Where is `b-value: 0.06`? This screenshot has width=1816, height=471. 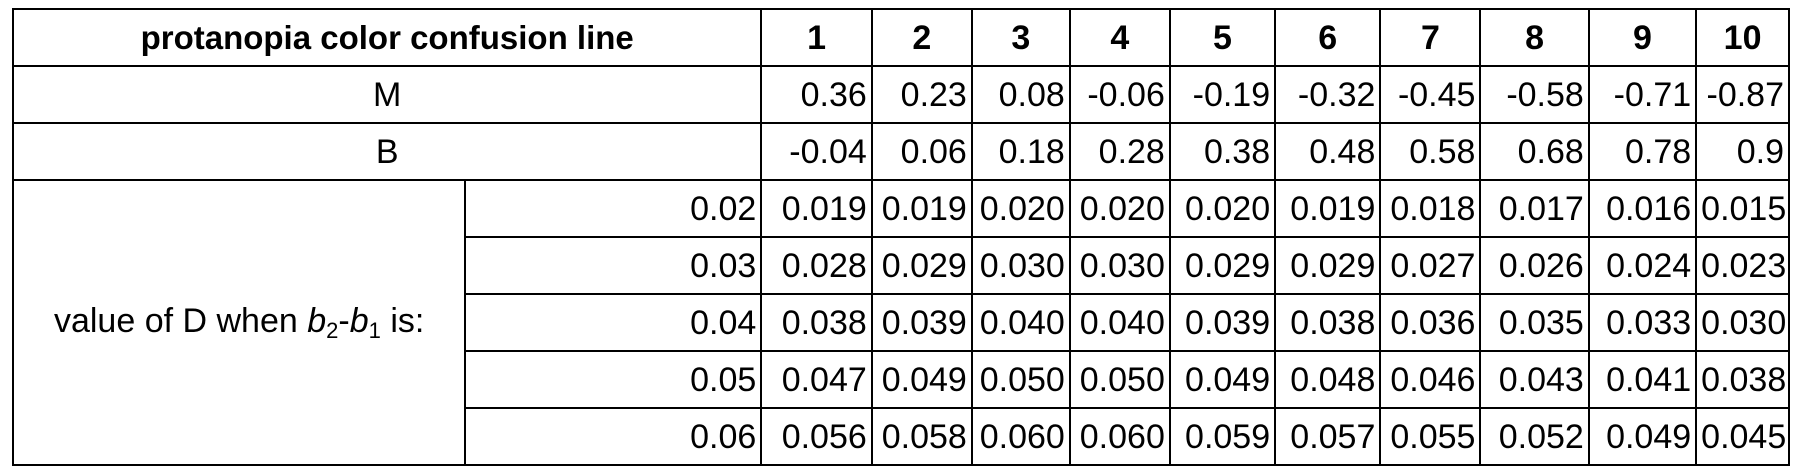
b-value: 0.06 is located at coordinates (921, 151).